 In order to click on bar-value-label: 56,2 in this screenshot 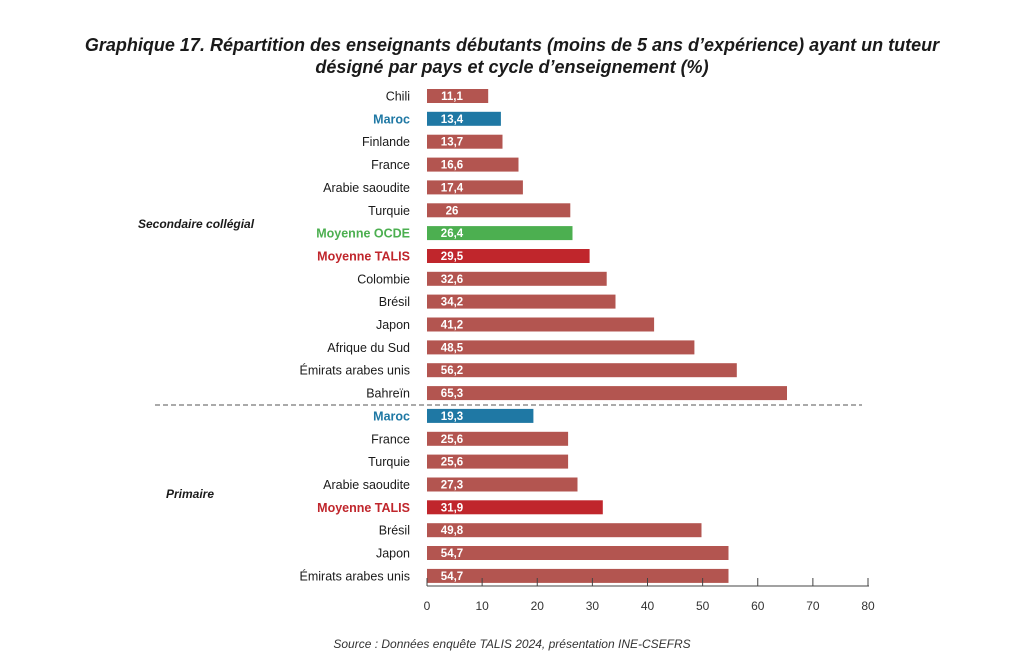, I will do `click(452, 371)`.